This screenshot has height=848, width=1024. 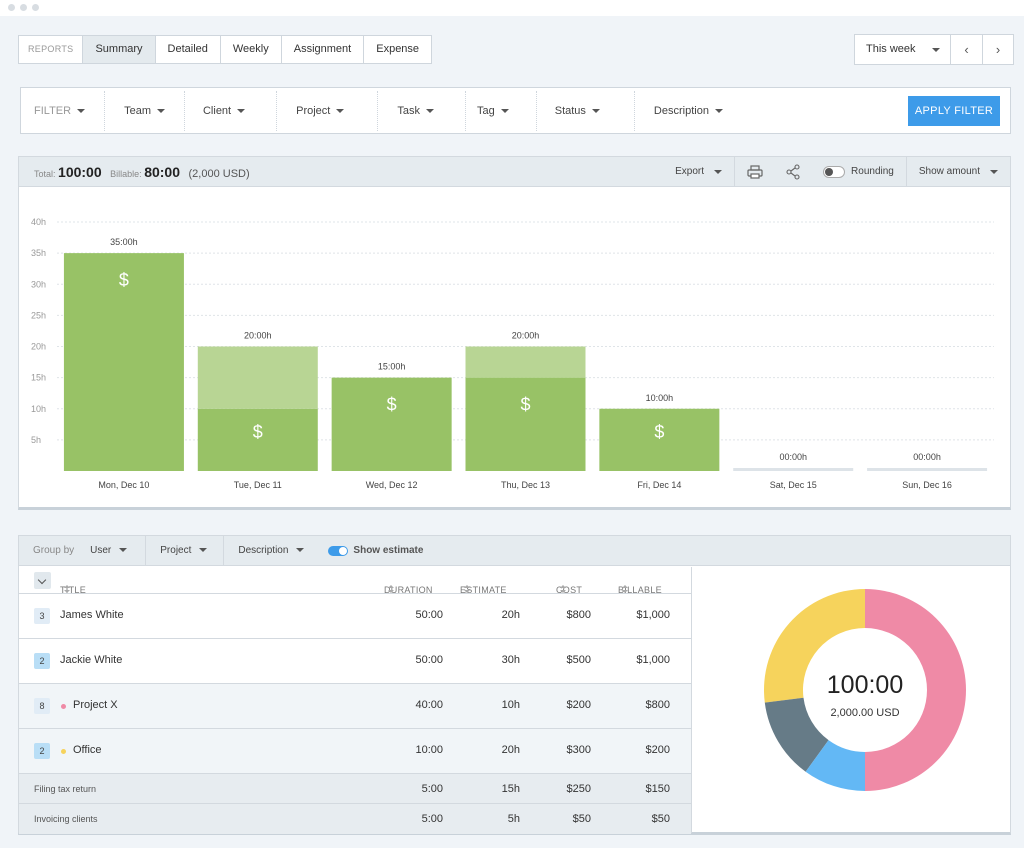 I want to click on col-estimate-label: ESTIMATE, so click(x=483, y=590).